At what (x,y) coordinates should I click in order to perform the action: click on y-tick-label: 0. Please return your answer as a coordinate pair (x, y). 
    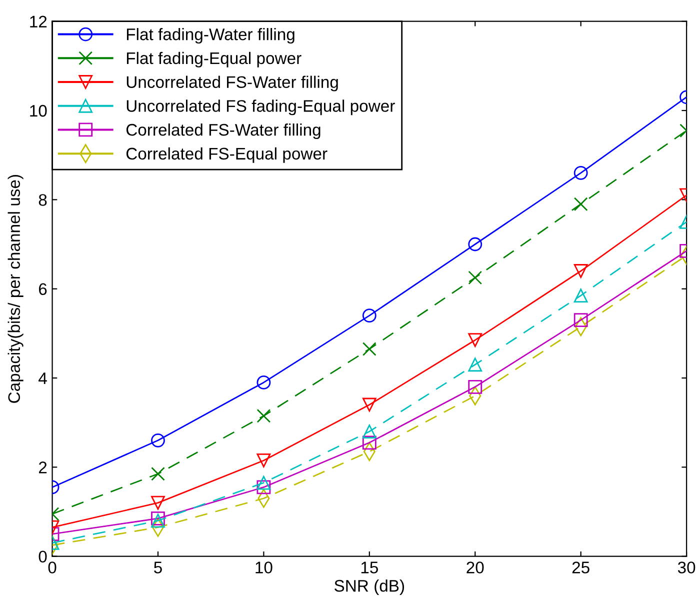
    Looking at the image, I should click on (42, 556).